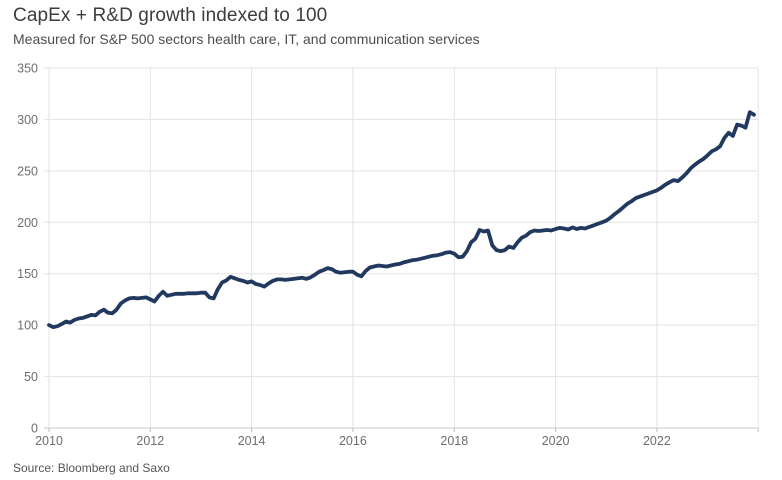 This screenshot has height=480, width=782. What do you see at coordinates (91, 468) in the screenshot?
I see `source-note: Source: Bloomberg and Saxo` at bounding box center [91, 468].